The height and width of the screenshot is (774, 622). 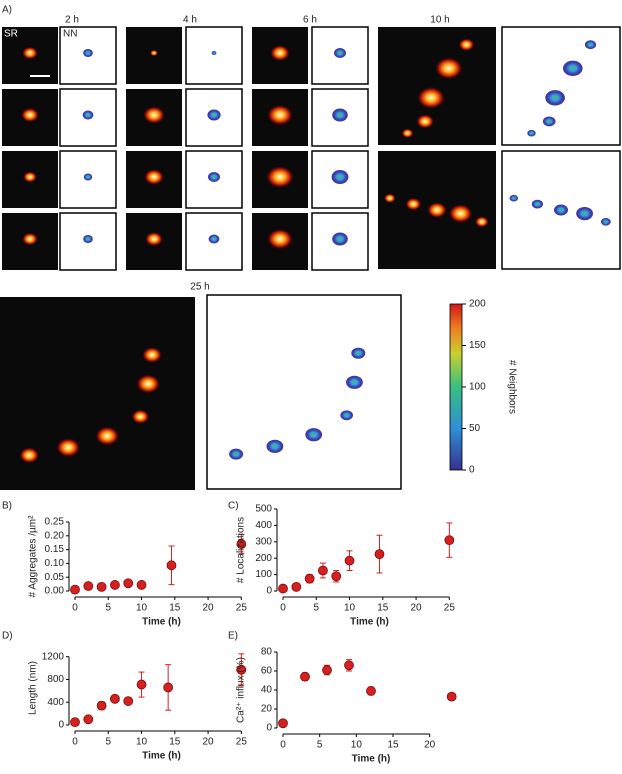 What do you see at coordinates (477, 345) in the screenshot?
I see `colorbar-tick-label: 150` at bounding box center [477, 345].